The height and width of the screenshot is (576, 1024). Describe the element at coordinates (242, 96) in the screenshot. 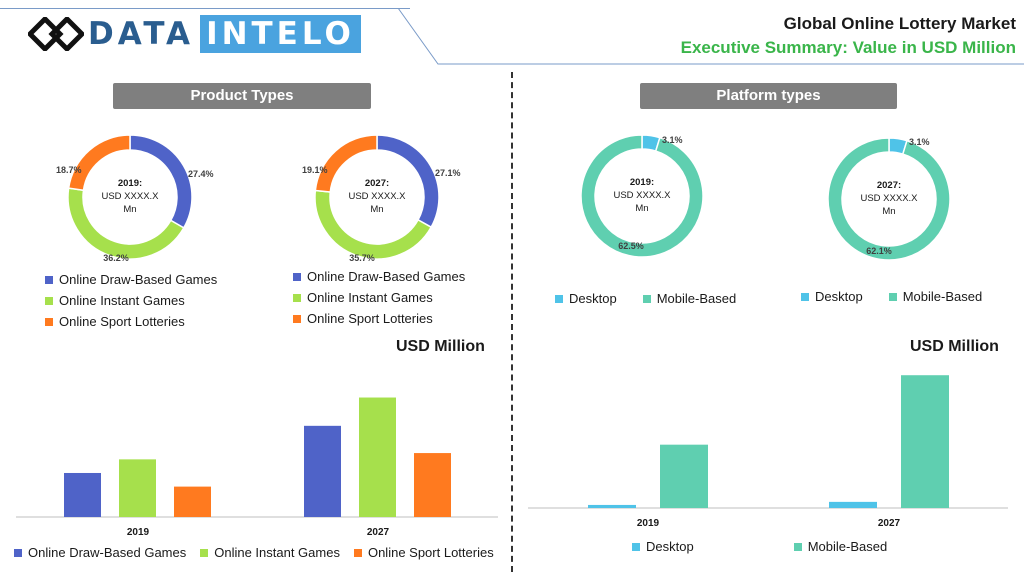

I see `section-title-product-types: Product Types` at that location.